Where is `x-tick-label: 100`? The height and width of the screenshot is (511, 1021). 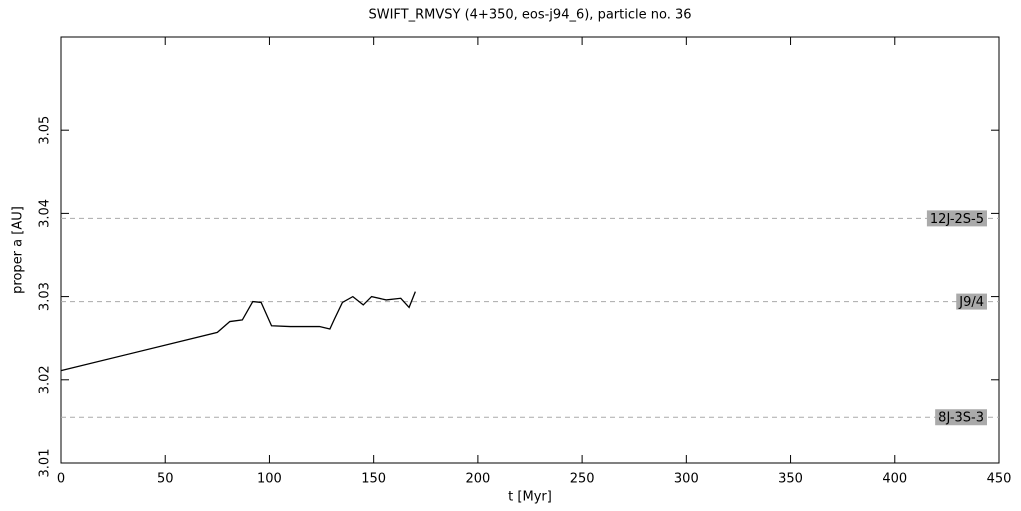
x-tick-label: 100 is located at coordinates (269, 479).